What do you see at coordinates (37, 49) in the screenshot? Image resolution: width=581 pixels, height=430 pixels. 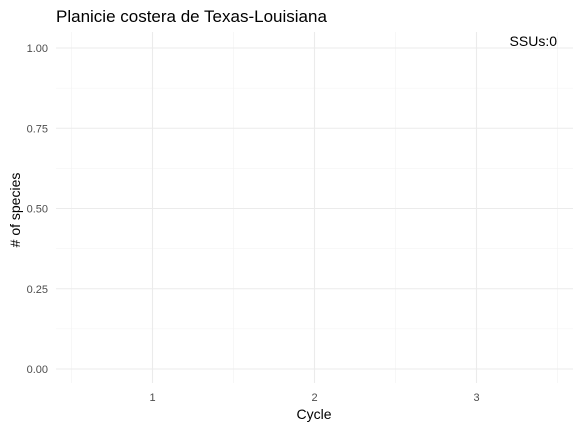 I see `y-tick-label: 1.00` at bounding box center [37, 49].